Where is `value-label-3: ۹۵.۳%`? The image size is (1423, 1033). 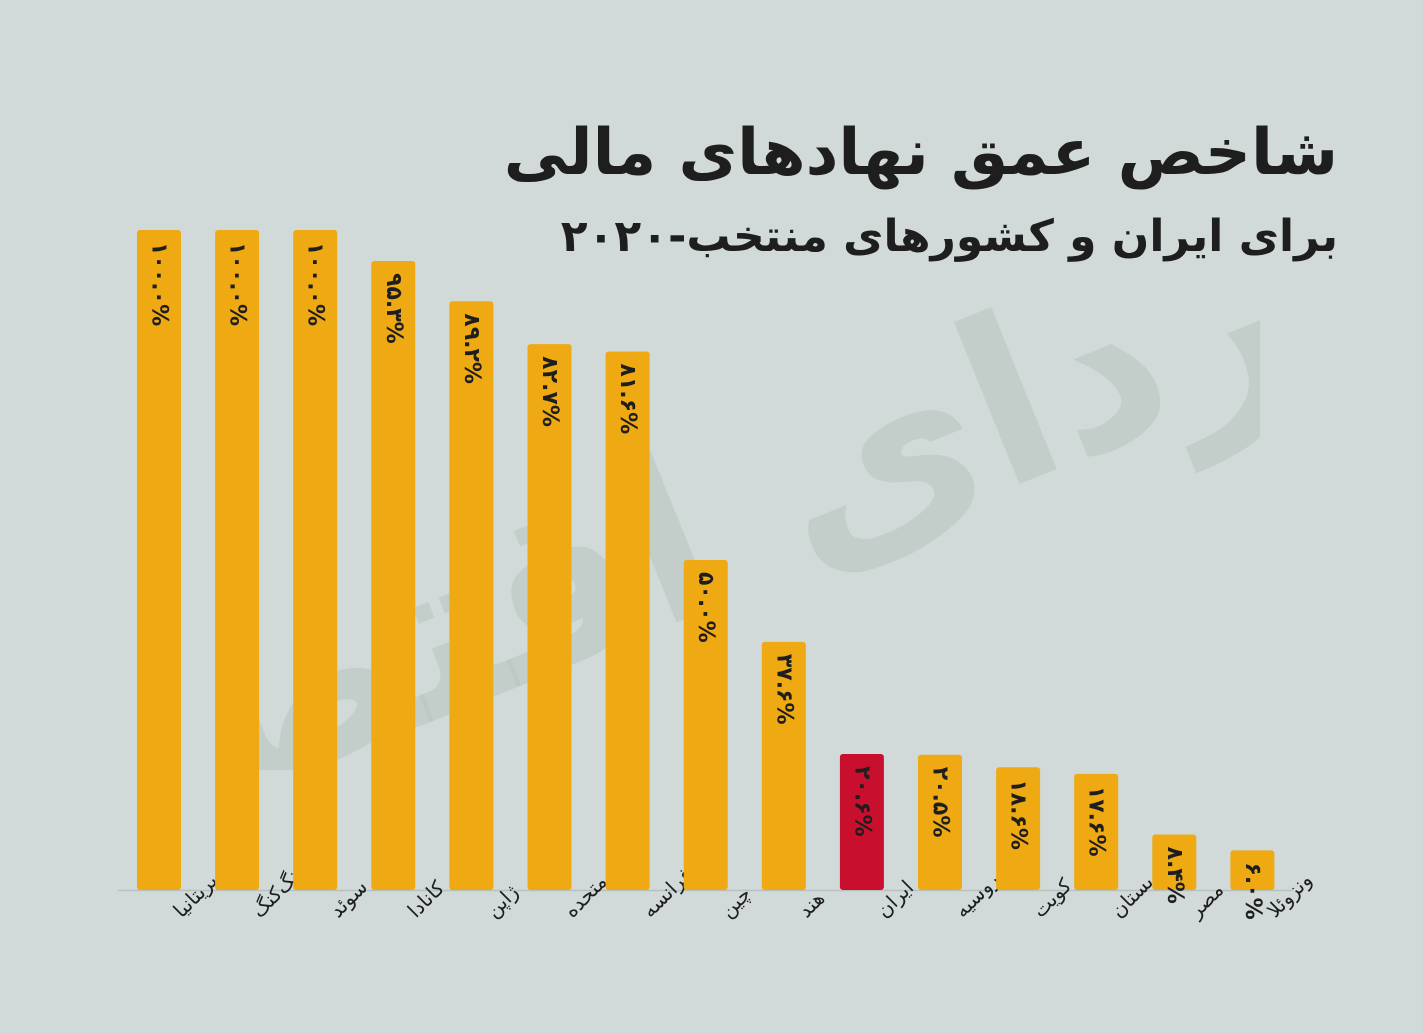 value-label-3: ۹۵.۳% is located at coordinates (393, 308).